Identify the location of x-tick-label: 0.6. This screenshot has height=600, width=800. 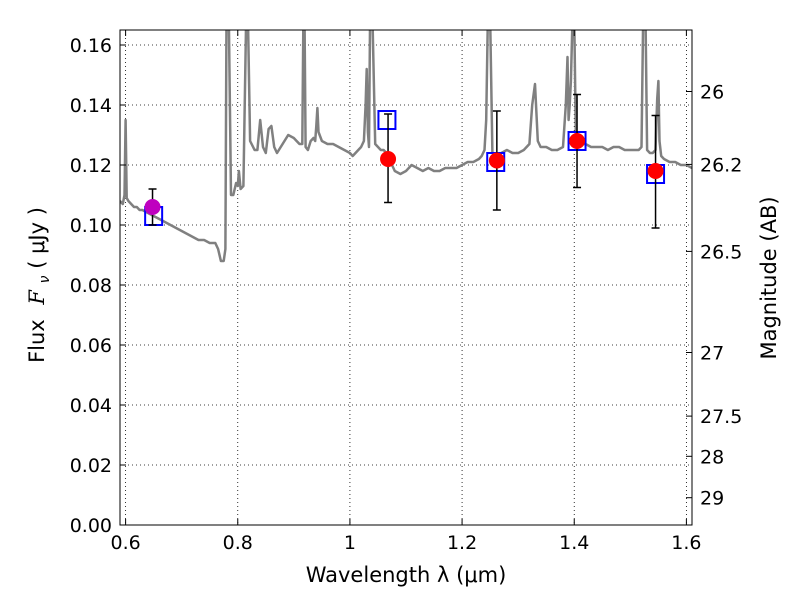
(125, 543).